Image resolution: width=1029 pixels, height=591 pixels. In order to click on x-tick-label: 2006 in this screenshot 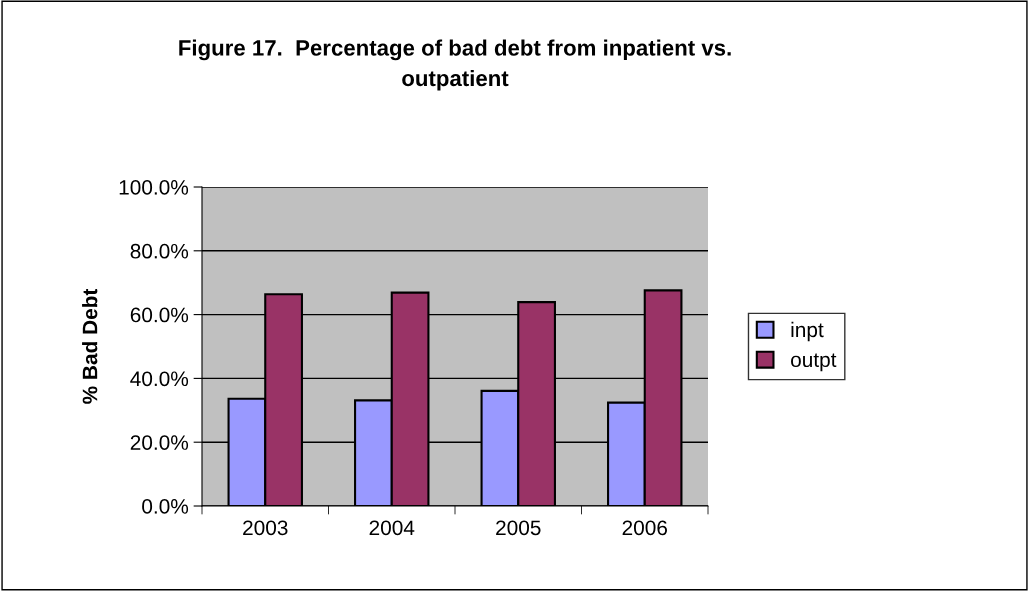, I will do `click(645, 528)`.